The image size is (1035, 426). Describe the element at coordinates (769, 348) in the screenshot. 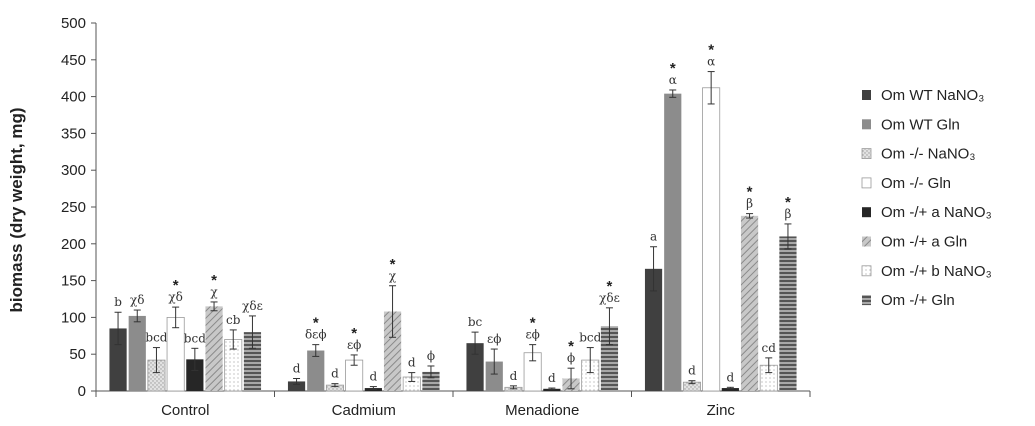

I see `significance-label: cd` at that location.